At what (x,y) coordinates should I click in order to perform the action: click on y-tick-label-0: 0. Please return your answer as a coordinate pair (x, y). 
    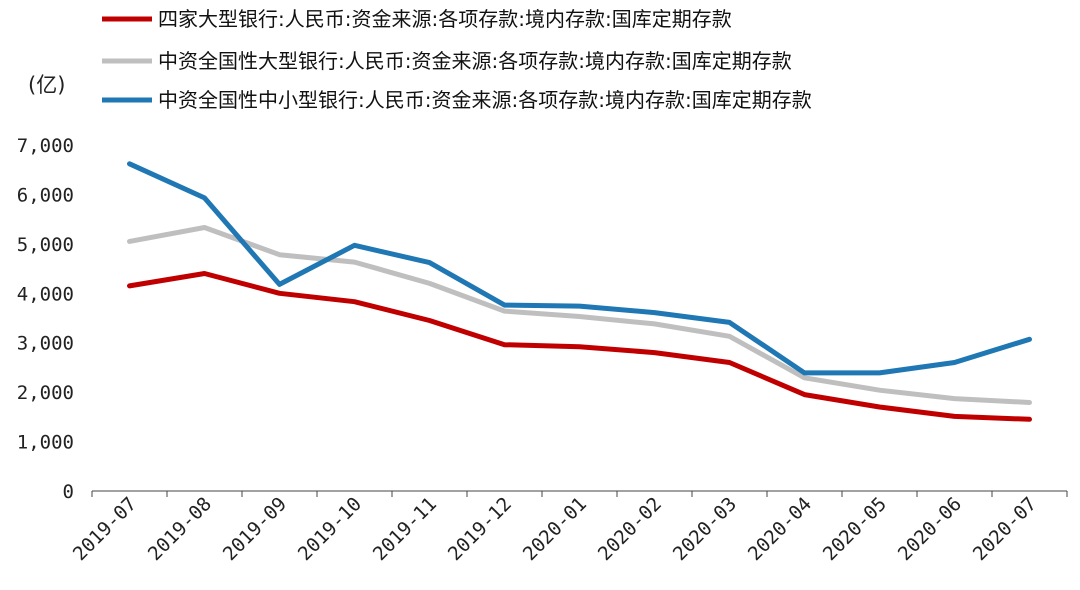
    Looking at the image, I should click on (68, 492).